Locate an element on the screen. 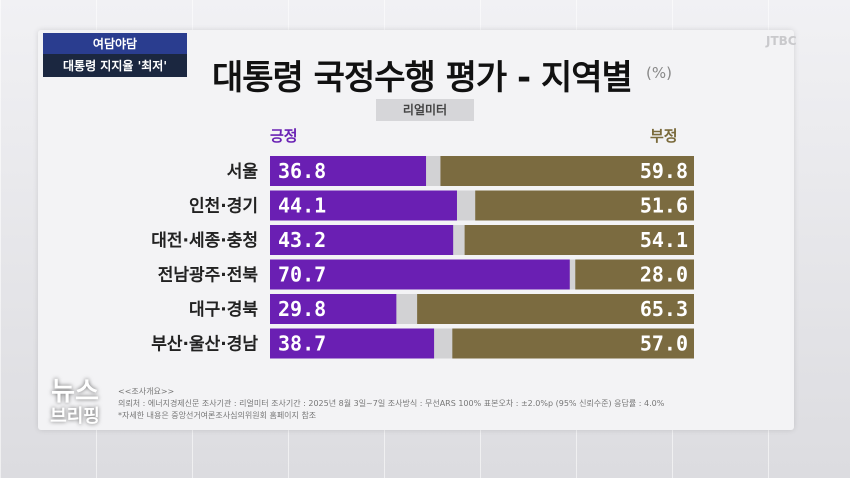 Image resolution: width=850 pixels, height=478 pixels. footnote-reference: *자세한 내용은 중앙선거여론조사심의위원회 홈페이지 참조 is located at coordinates (217, 415).